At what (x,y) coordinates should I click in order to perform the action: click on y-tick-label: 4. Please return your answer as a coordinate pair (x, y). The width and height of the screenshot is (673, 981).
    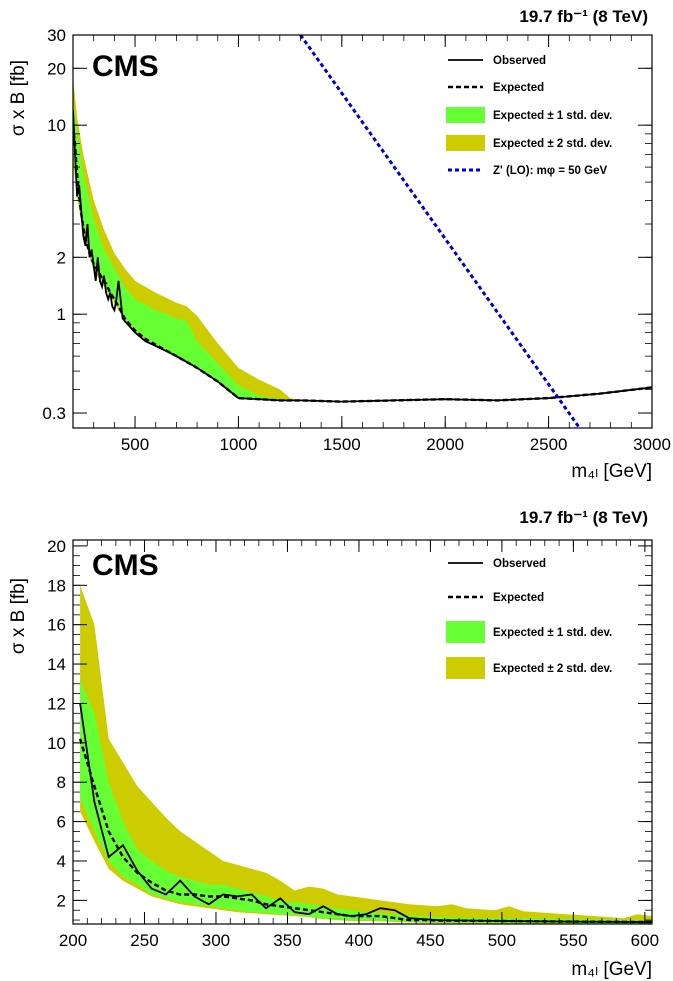
    Looking at the image, I should click on (61, 861).